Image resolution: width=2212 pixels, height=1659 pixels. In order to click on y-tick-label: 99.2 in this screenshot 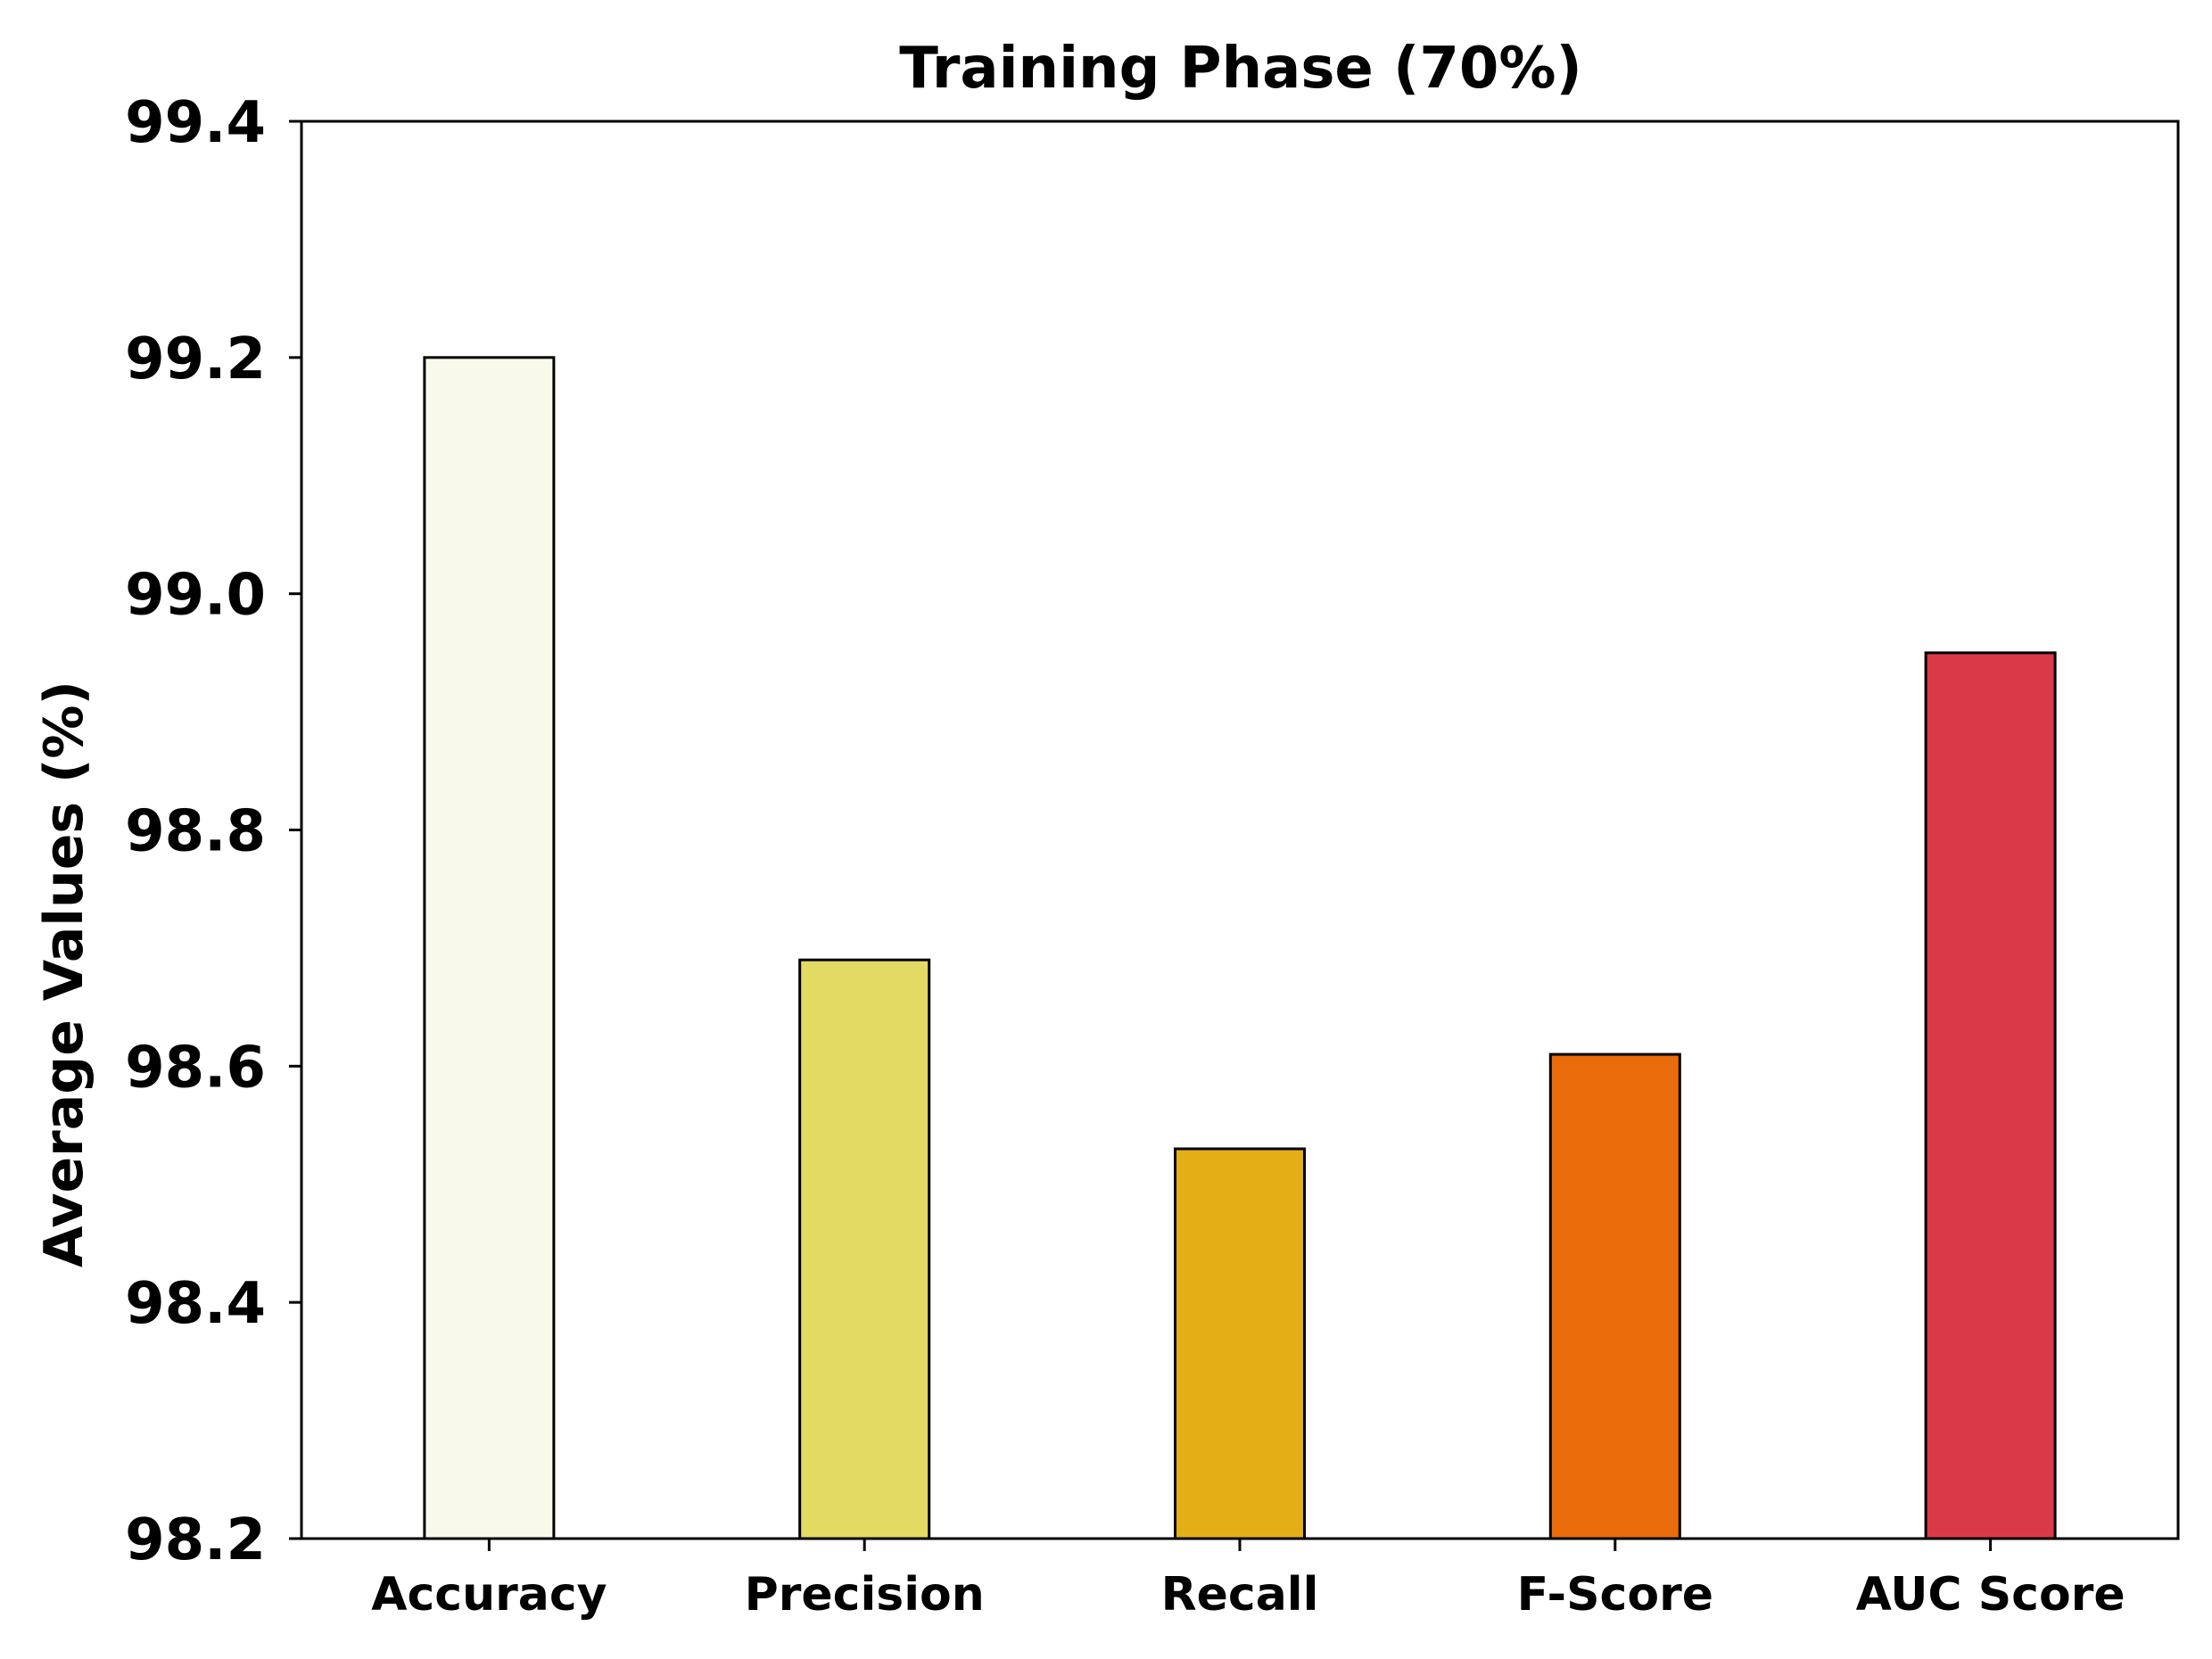, I will do `click(196, 359)`.